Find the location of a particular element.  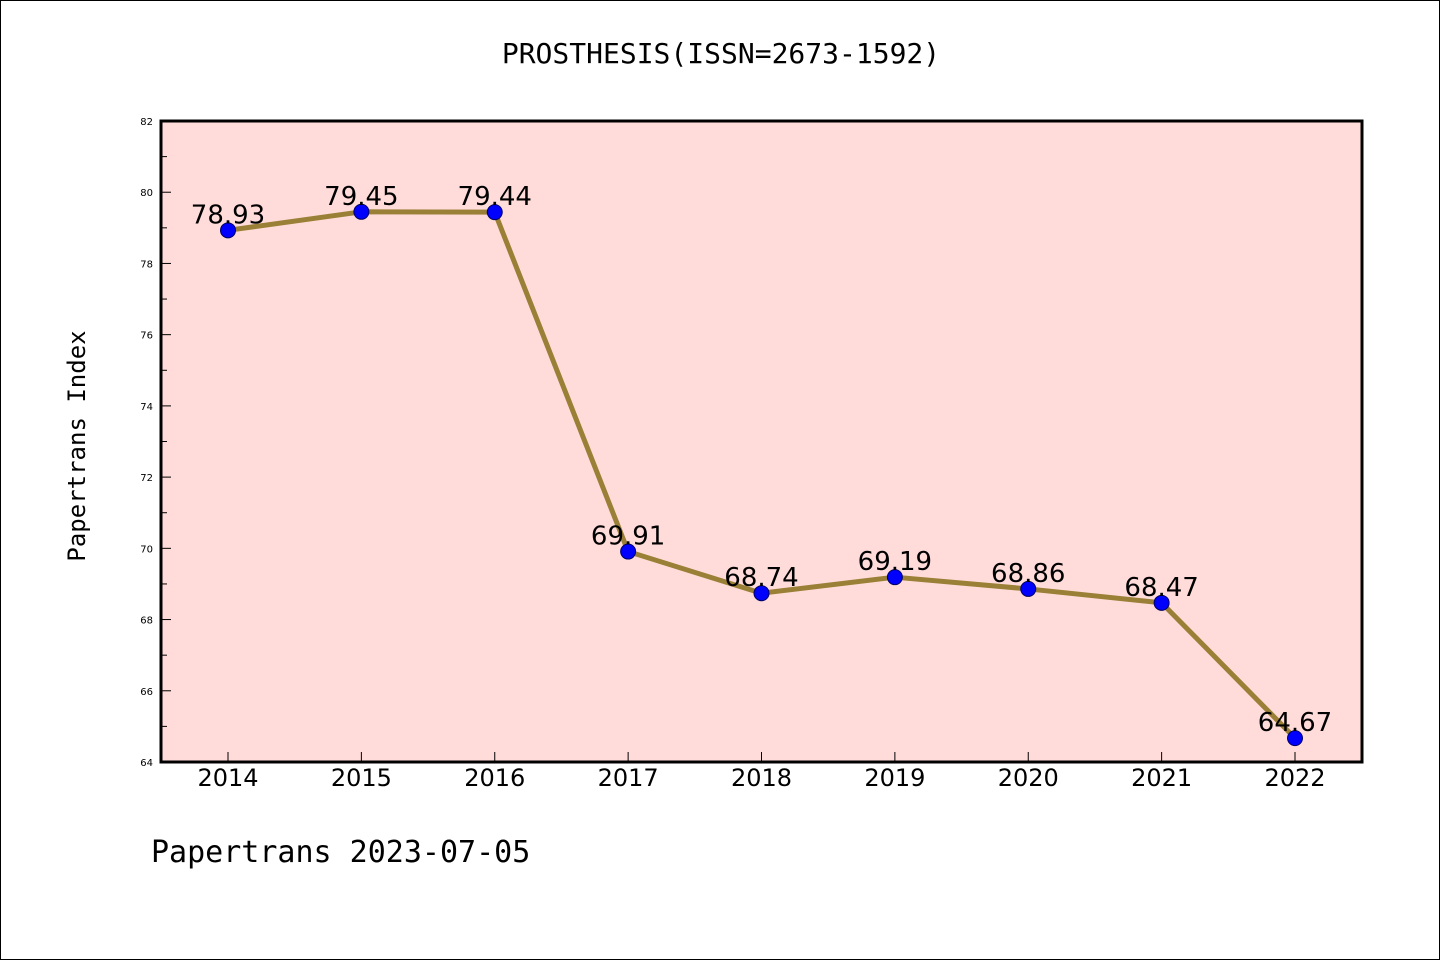

data-label: 79.45 is located at coordinates (361, 197).